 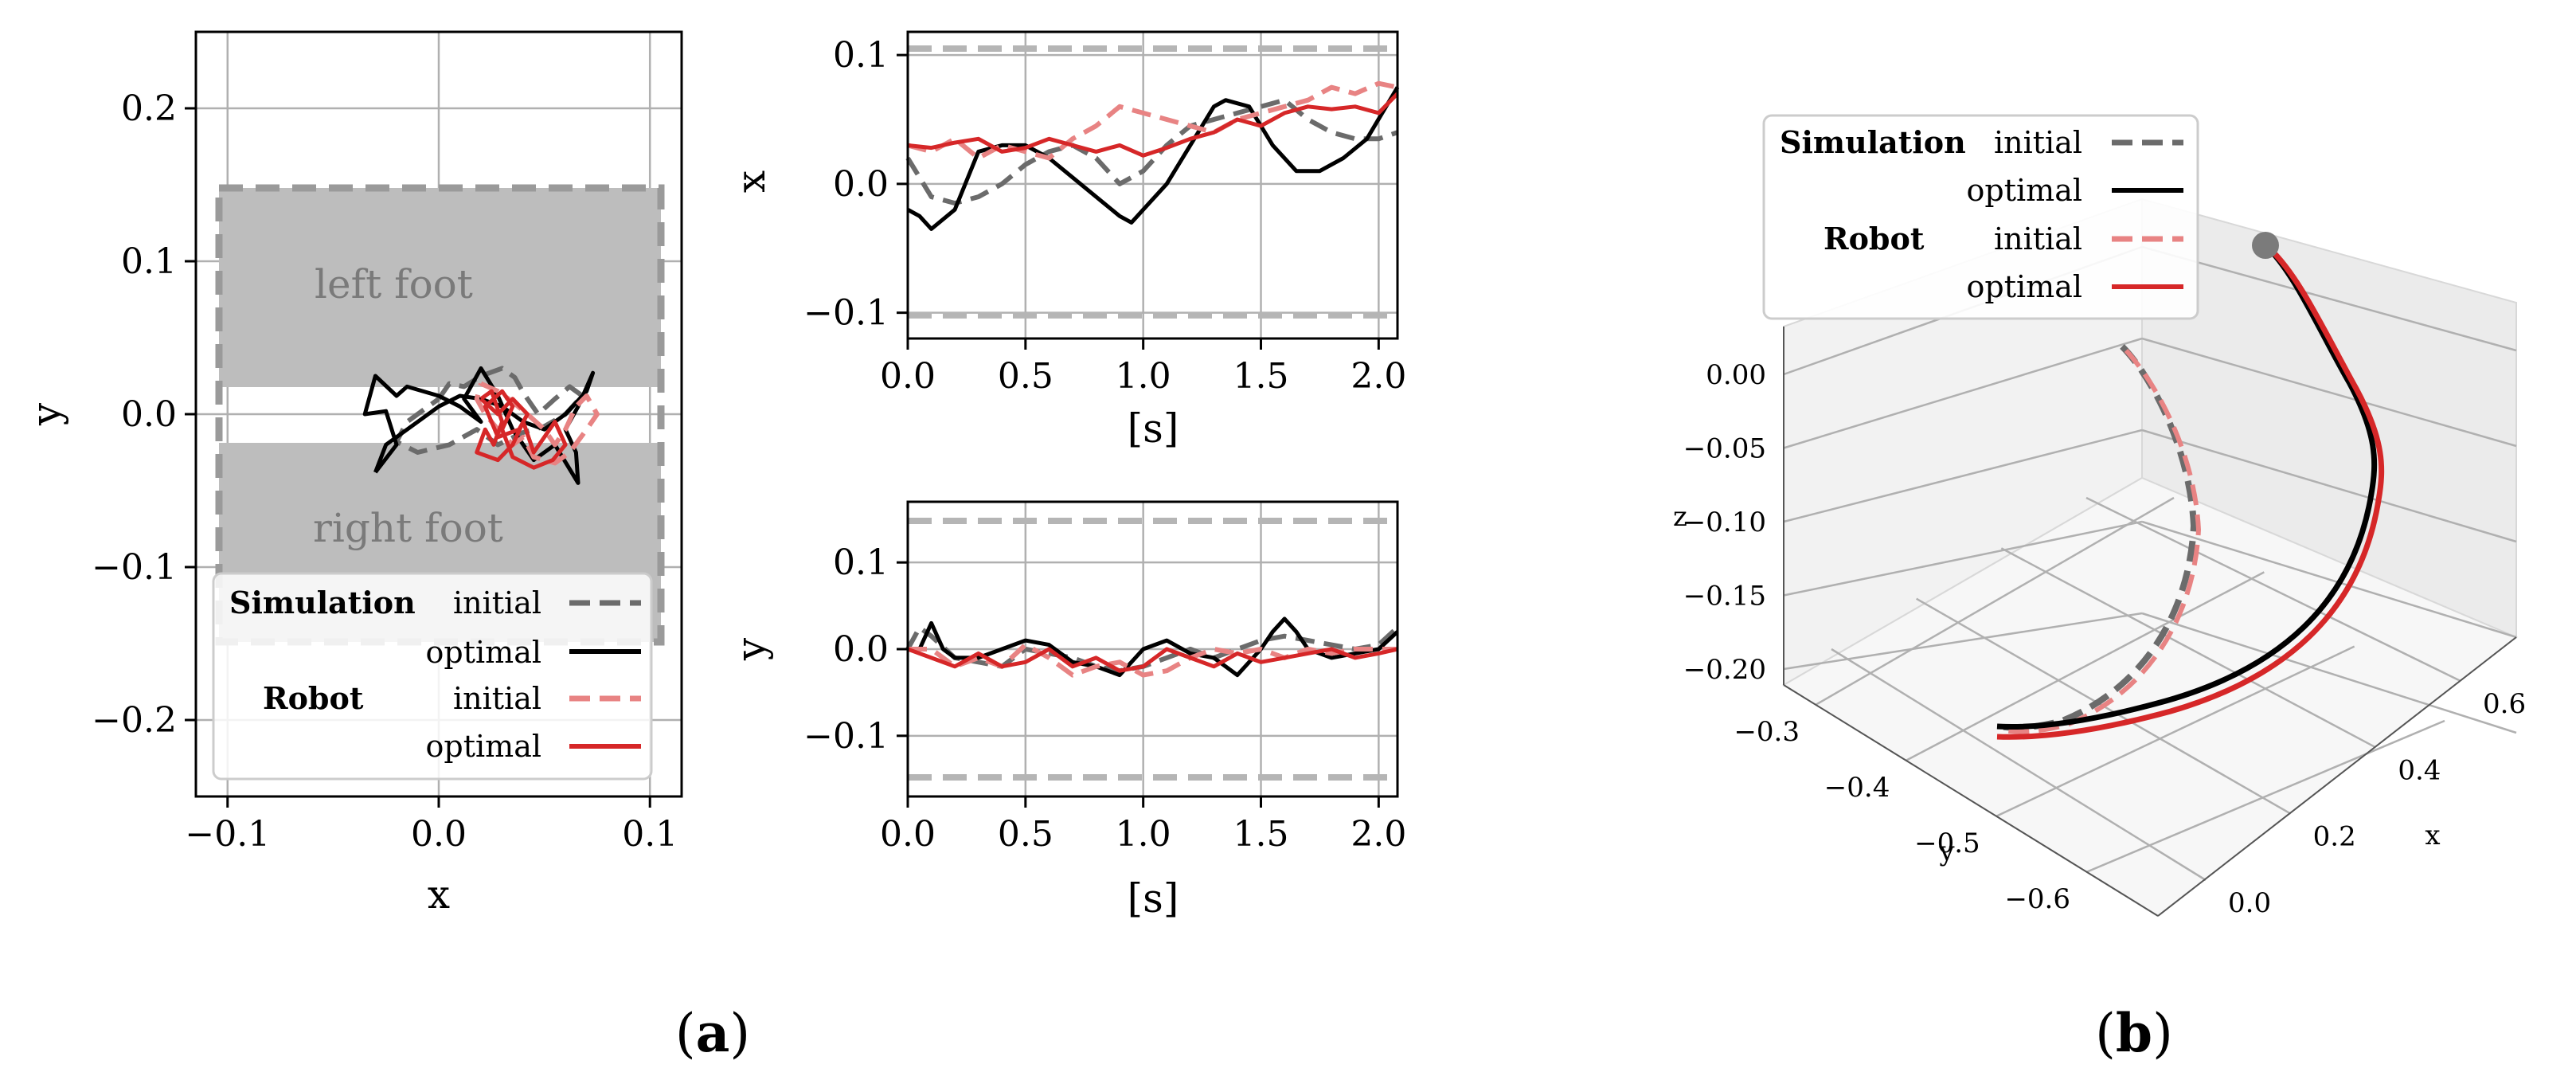 I want to click on z-tick-label: 0.00, so click(x=1736, y=375).